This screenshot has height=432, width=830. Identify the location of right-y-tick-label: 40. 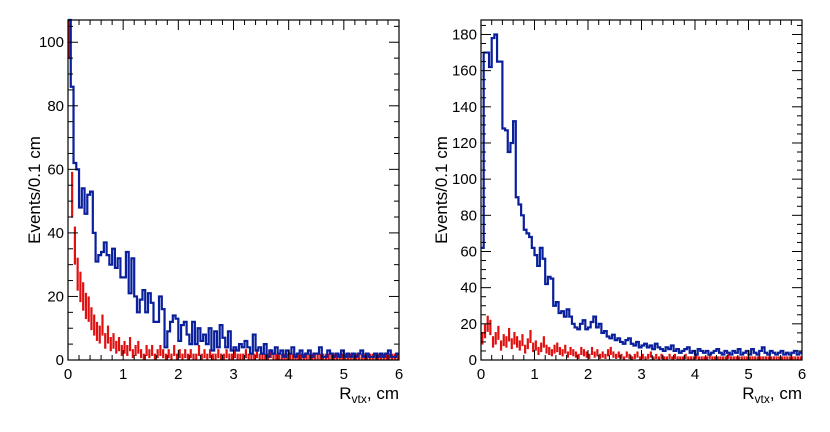
(468, 288).